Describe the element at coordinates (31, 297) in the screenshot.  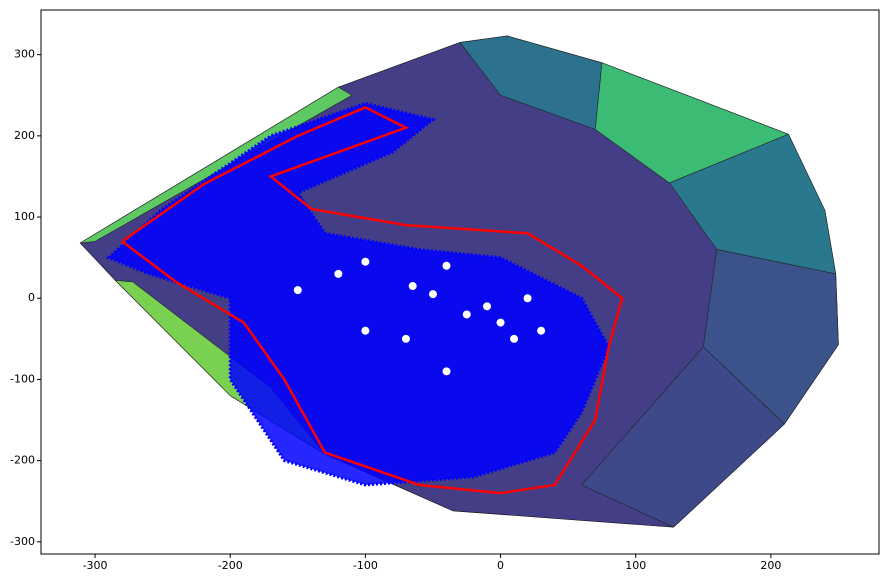
I see `y-tick-label: 0` at that location.